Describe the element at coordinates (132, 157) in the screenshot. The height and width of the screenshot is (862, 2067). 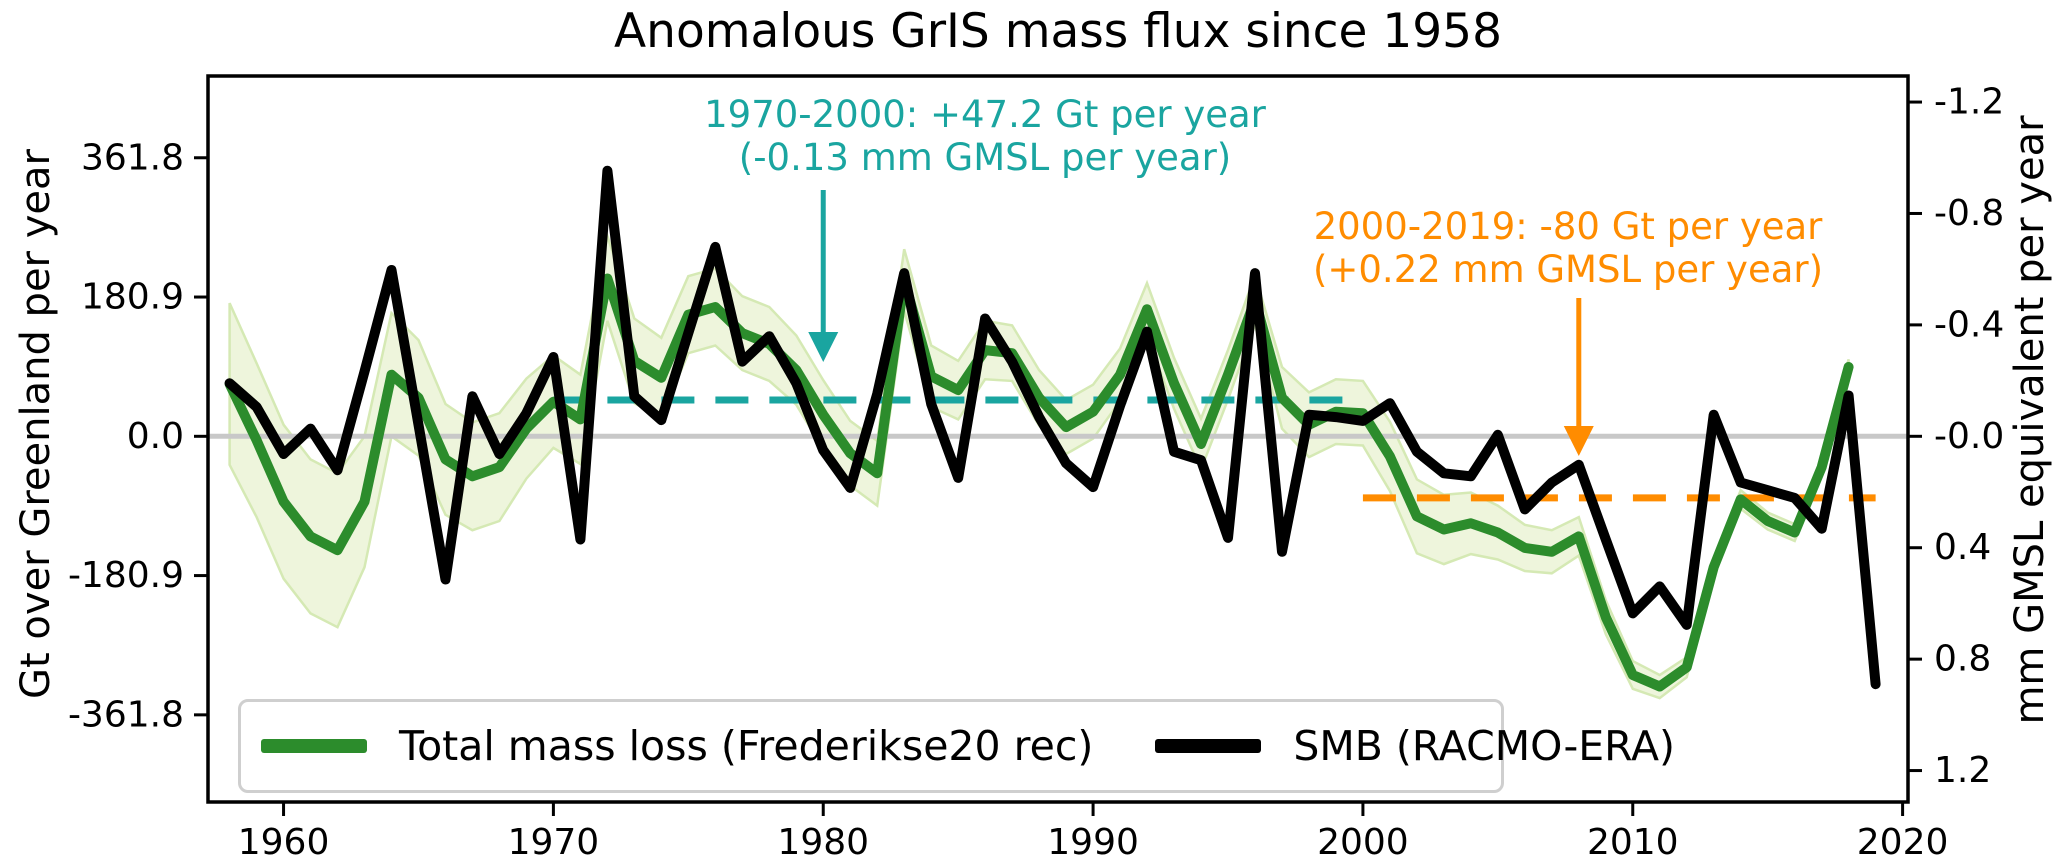
I see `y-left-tick-label: 361.8` at that location.